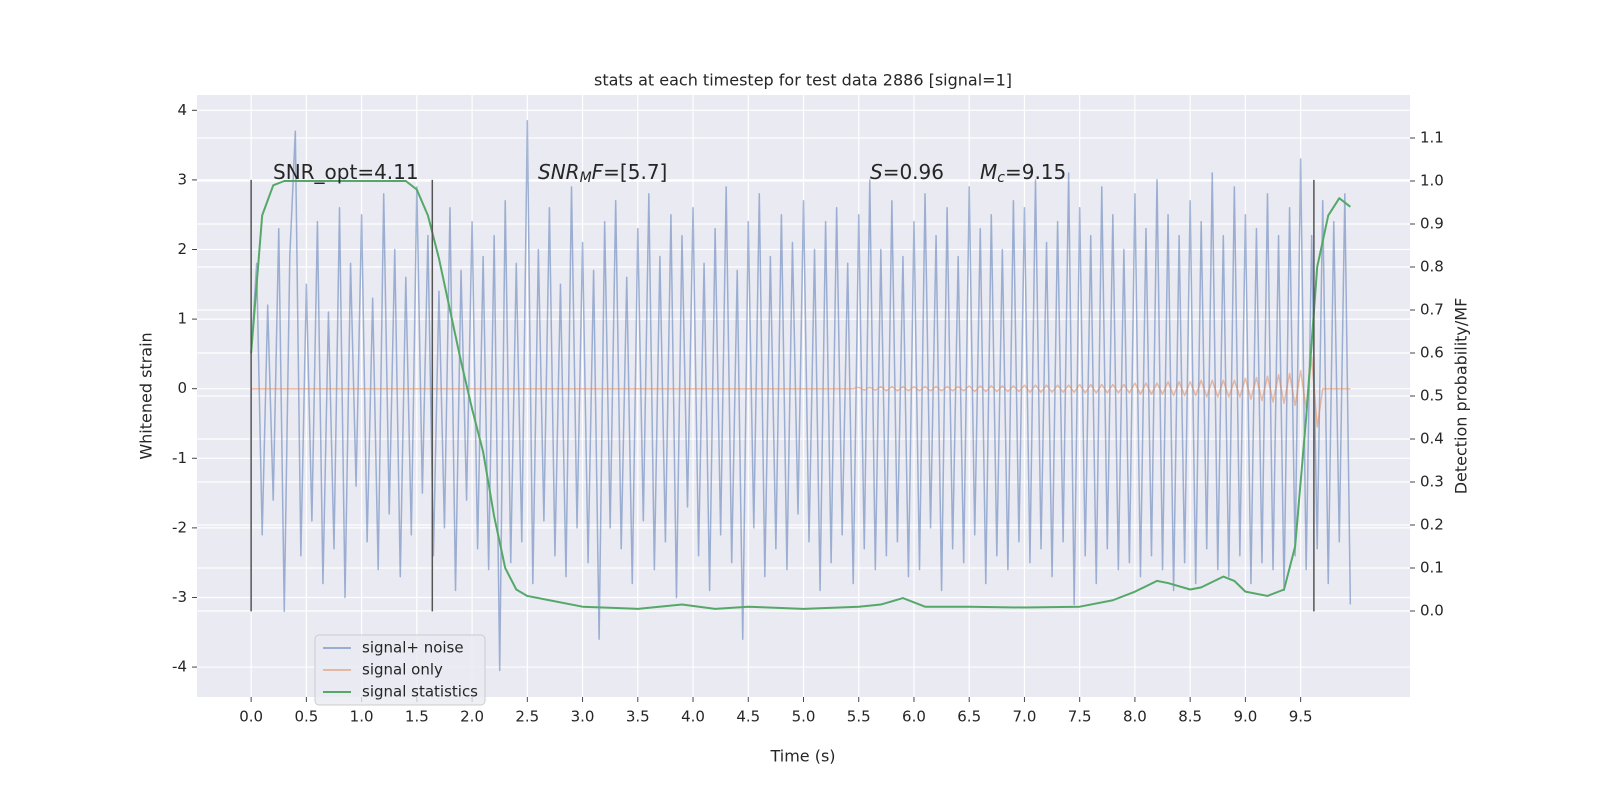 The image size is (1600, 800). I want to click on annotation-part: c, so click(1001, 178).